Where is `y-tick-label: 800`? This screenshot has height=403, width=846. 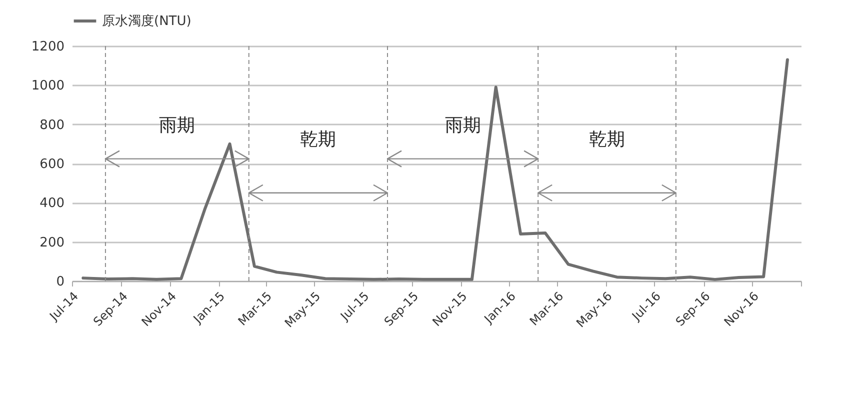
y-tick-label: 800 is located at coordinates (52, 125).